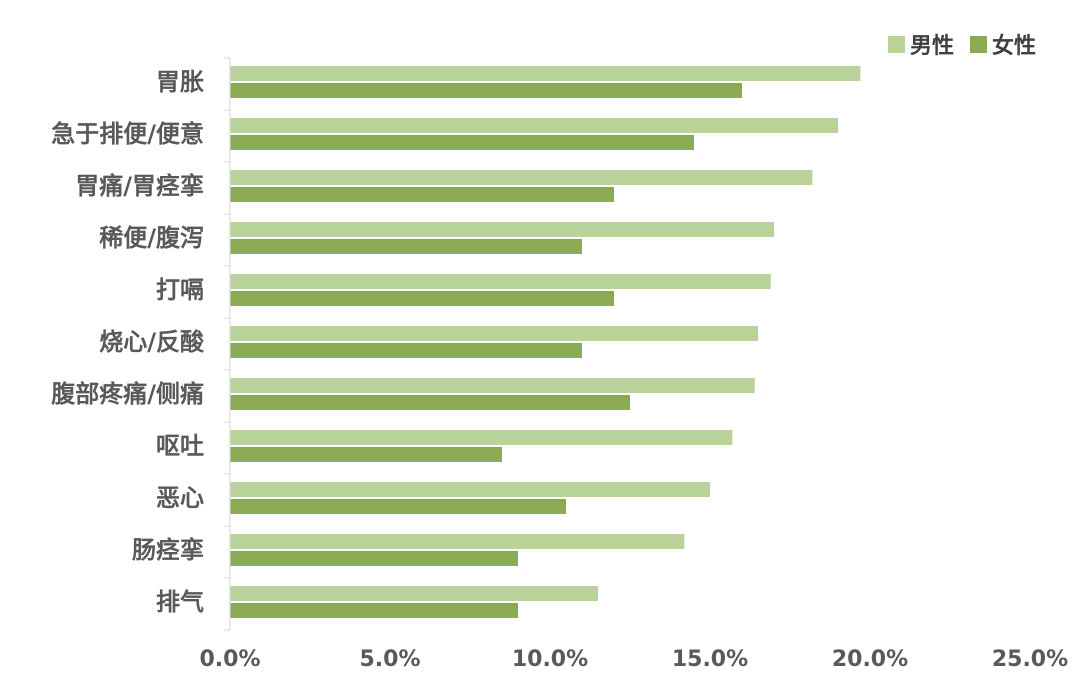 The image size is (1080, 676). I want to click on x-tick-label: 10.0%, so click(550, 659).